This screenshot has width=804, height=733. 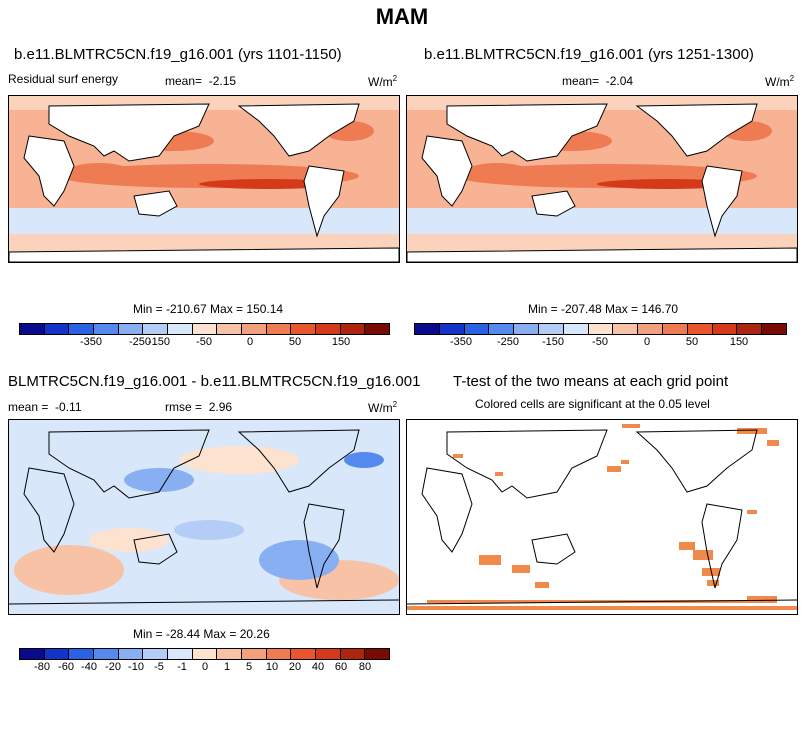 What do you see at coordinates (249, 667) in the screenshot?
I see `colorbar-label: 5` at bounding box center [249, 667].